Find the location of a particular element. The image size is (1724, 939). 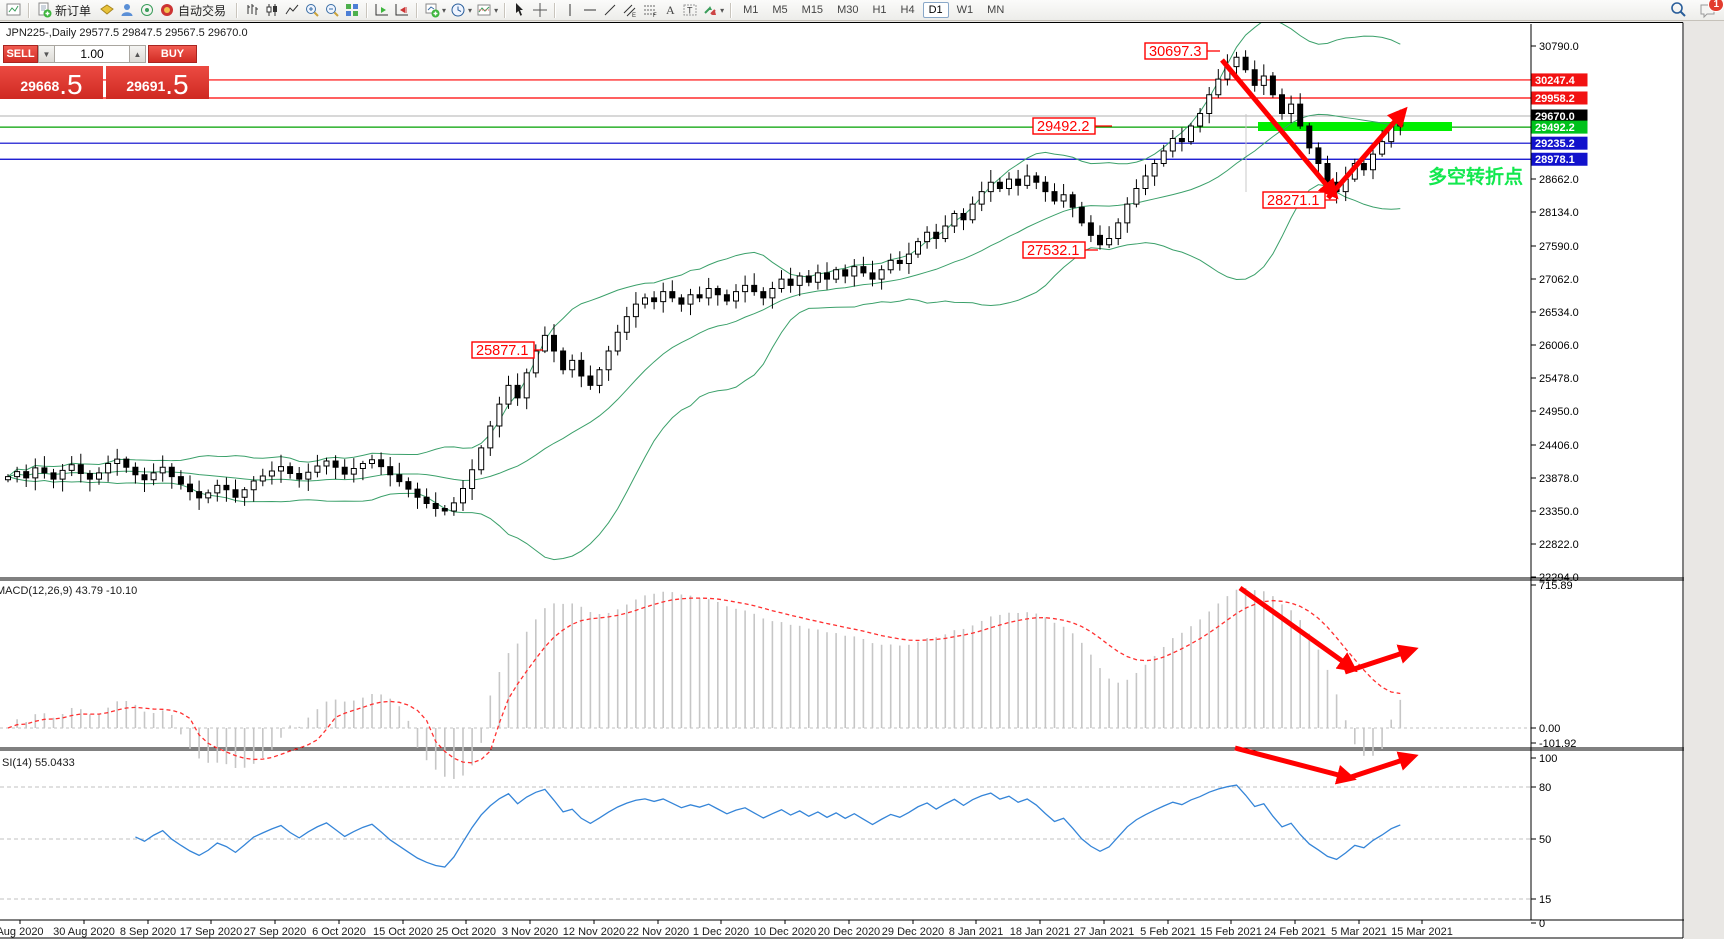

text-label-tool-icon: T is located at coordinates (690, 10).